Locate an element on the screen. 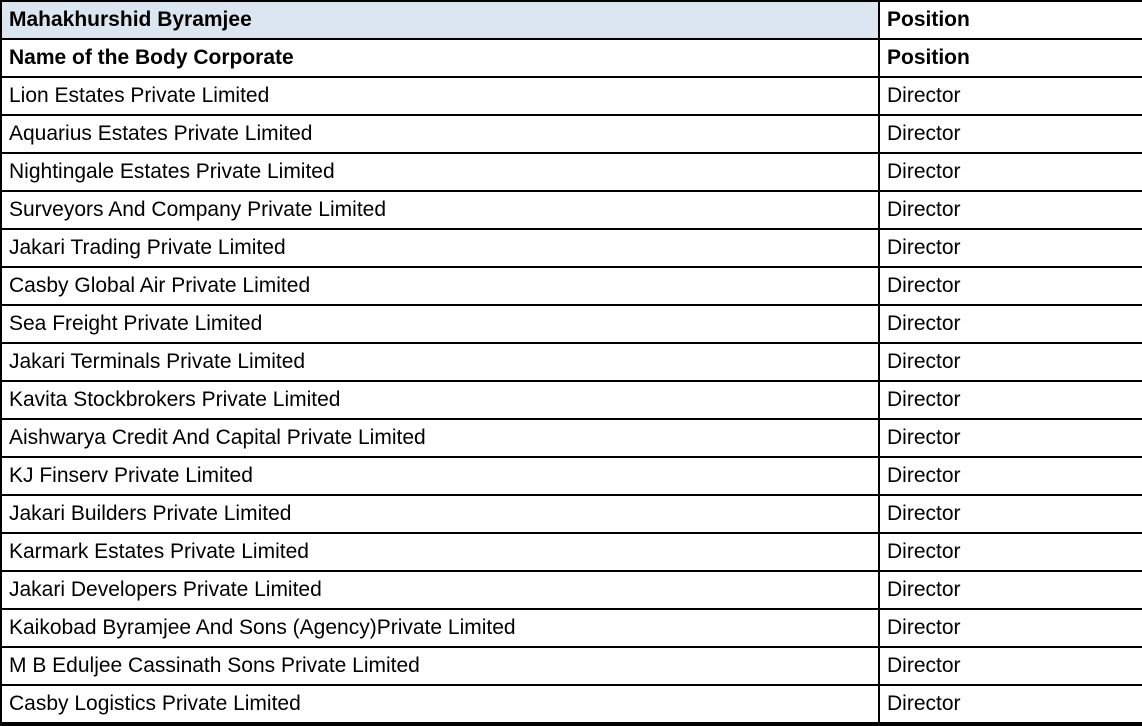 The width and height of the screenshot is (1142, 726). table-row: Lion Estates Private Limited Director is located at coordinates (571, 96).